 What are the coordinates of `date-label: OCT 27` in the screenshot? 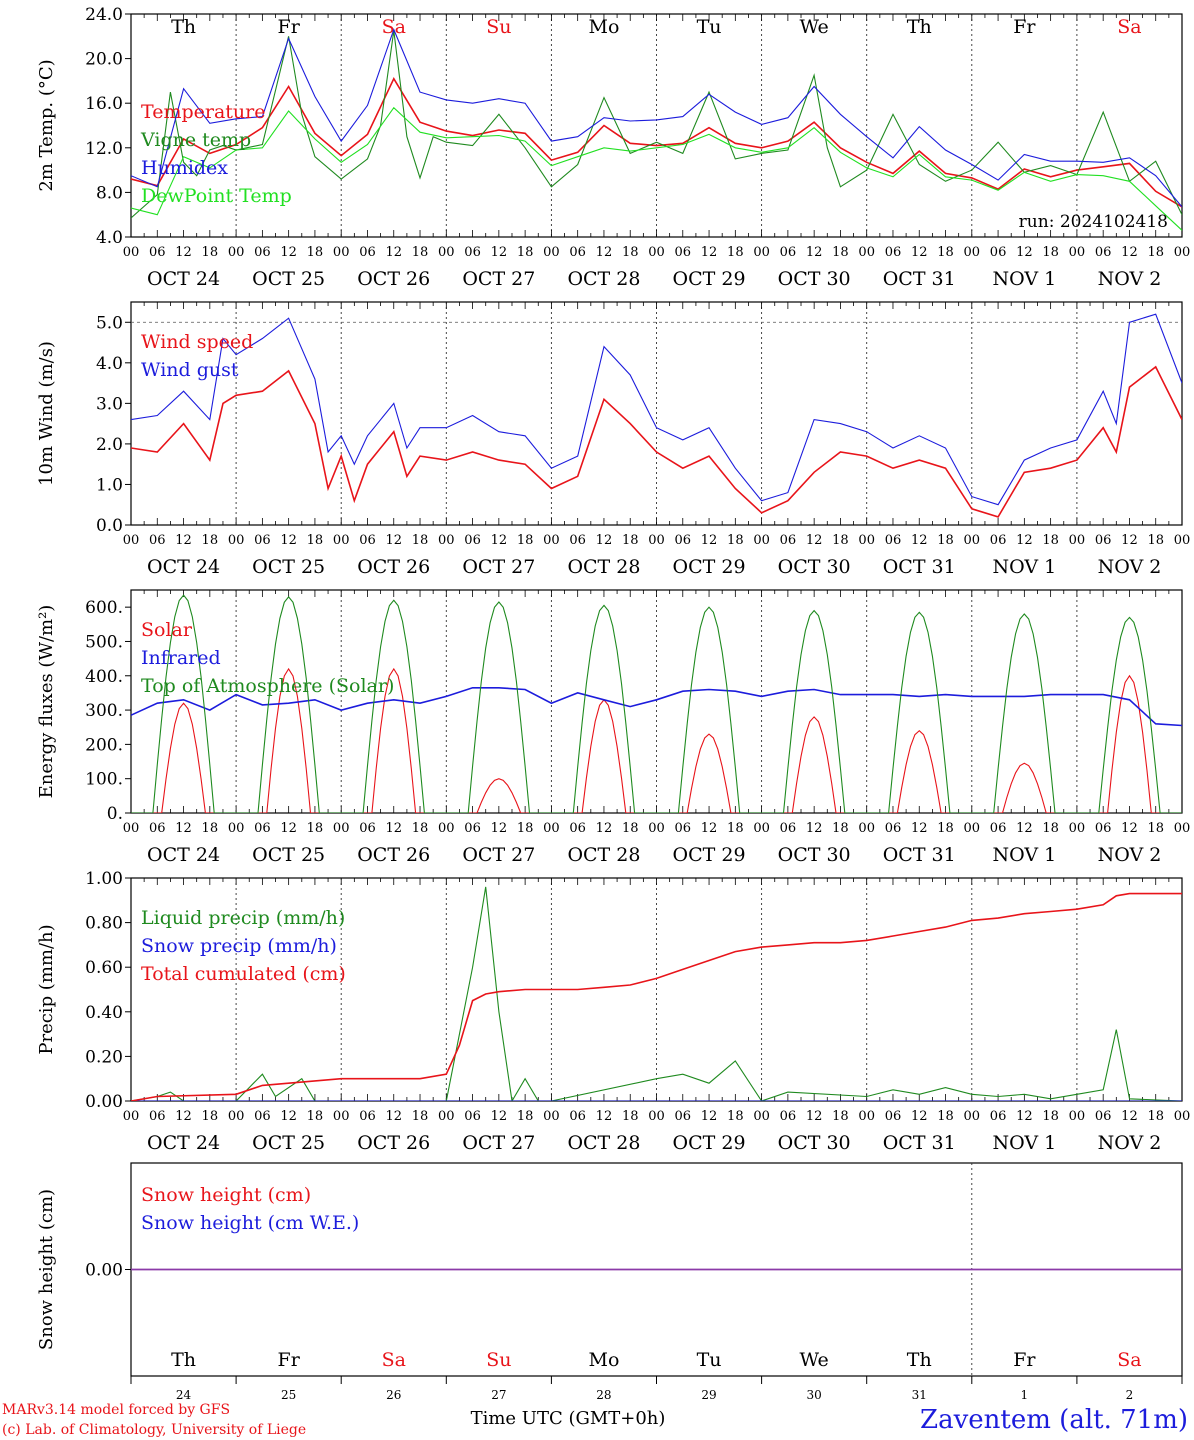 It's located at (498, 279).